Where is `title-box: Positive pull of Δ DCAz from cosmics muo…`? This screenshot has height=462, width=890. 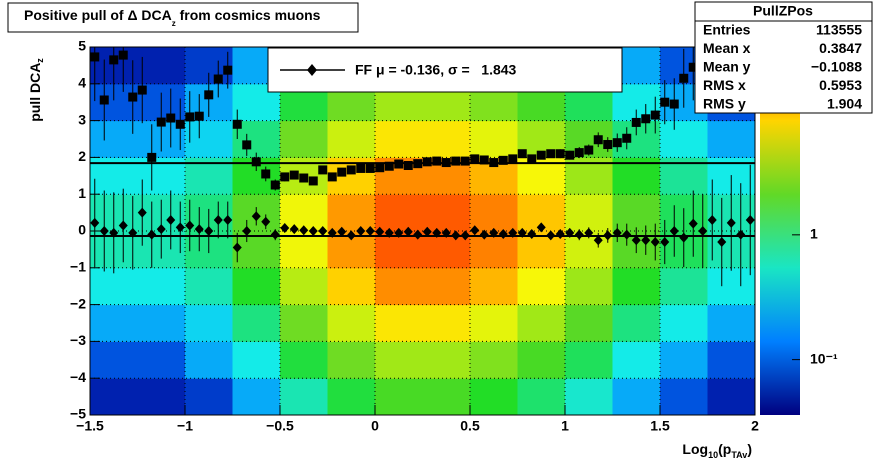
title-box: Positive pull of Δ DCAz from cosmics muo… is located at coordinates (183, 17).